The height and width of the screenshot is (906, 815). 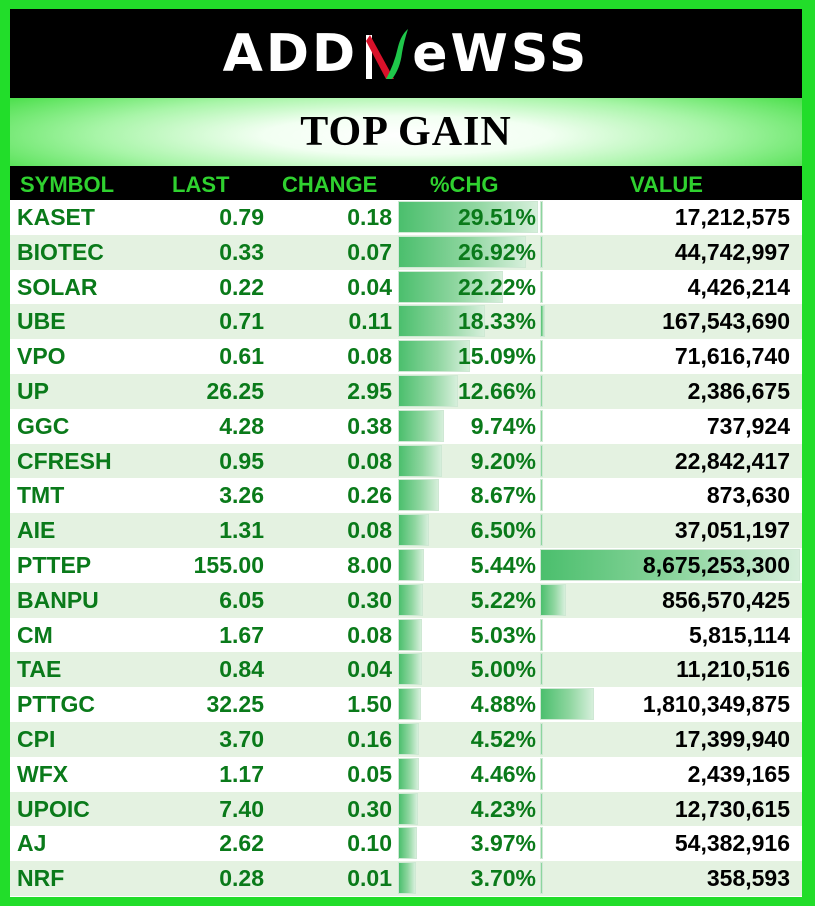 I want to click on symbol-cell: UP, so click(x=33, y=390).